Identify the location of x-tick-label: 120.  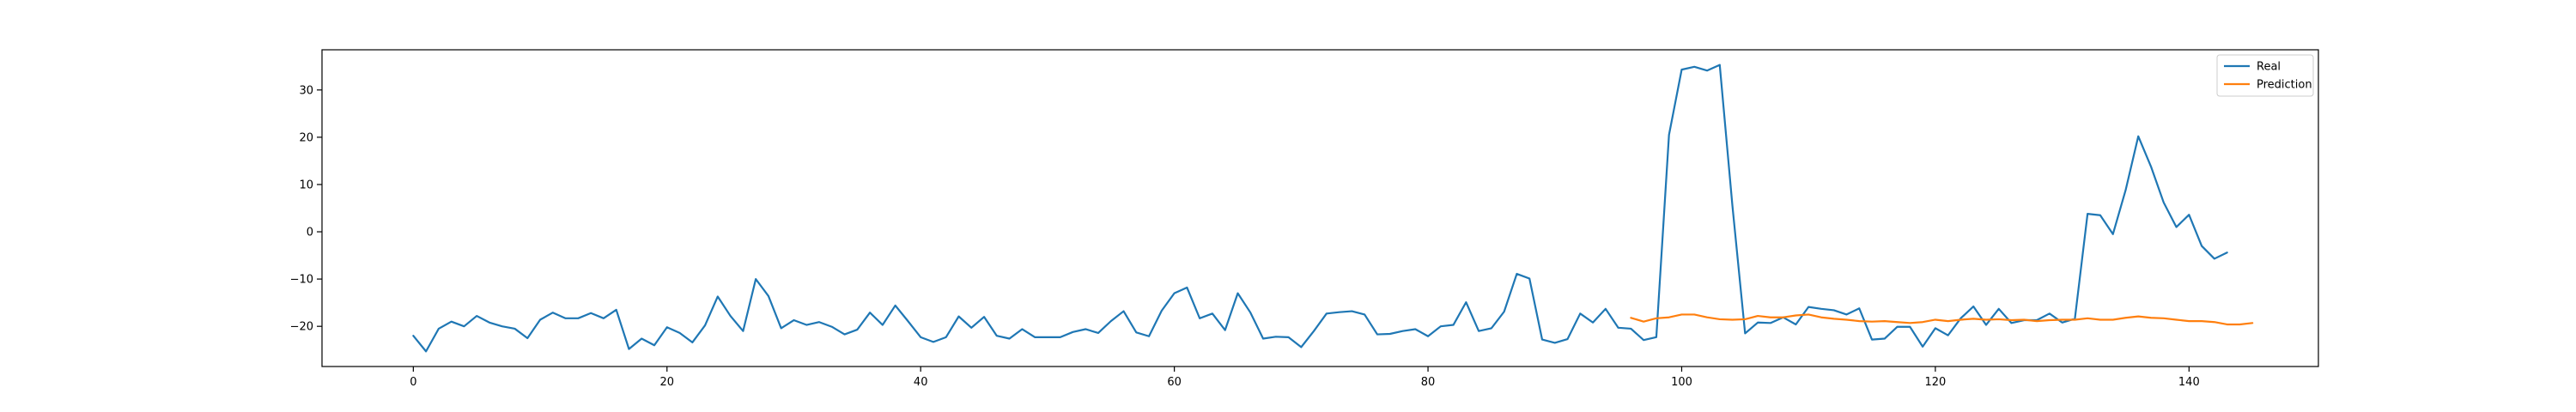
(1935, 382).